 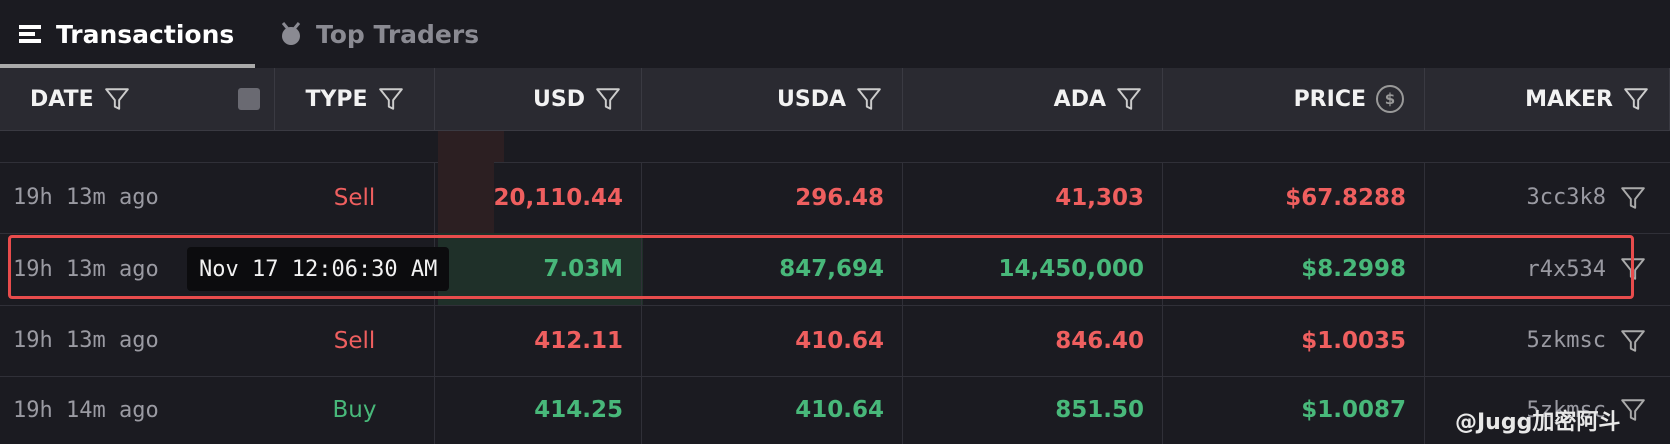 What do you see at coordinates (538, 410) in the screenshot?
I see `usd-cell: 414.25` at bounding box center [538, 410].